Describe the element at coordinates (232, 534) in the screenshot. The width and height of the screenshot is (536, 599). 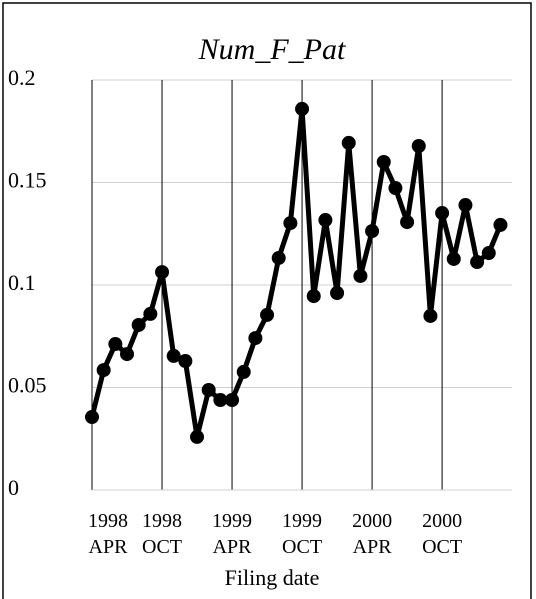
I see `x-tick-label: 1999 APR` at that location.